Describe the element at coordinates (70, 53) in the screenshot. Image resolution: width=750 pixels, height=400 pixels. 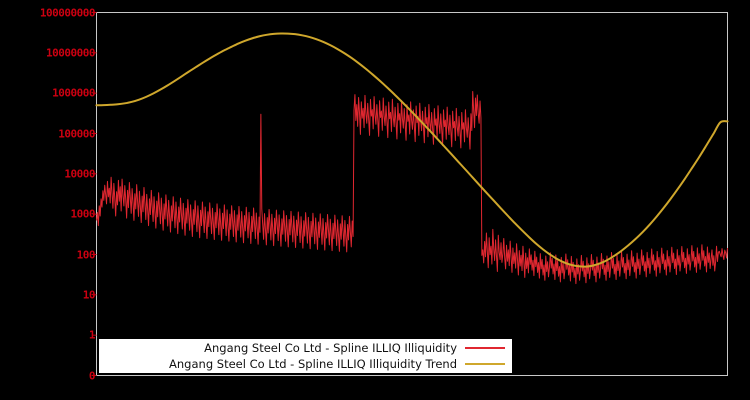
I see `y-axis-tick-label: 10000000` at that location.